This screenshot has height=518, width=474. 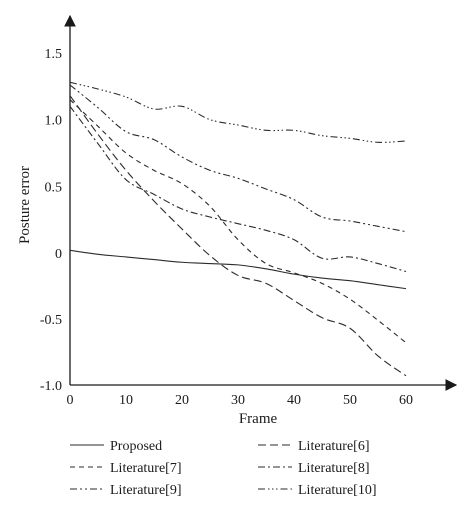 I want to click on series-line-proposed, so click(x=238, y=269).